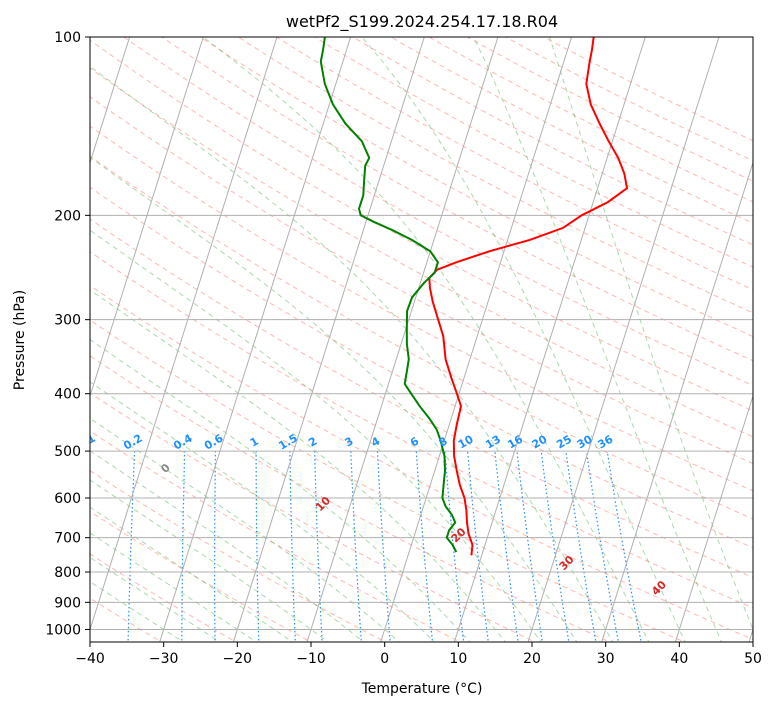 This screenshot has width=775, height=712. I want to click on x-tick-label: 0, so click(384, 659).